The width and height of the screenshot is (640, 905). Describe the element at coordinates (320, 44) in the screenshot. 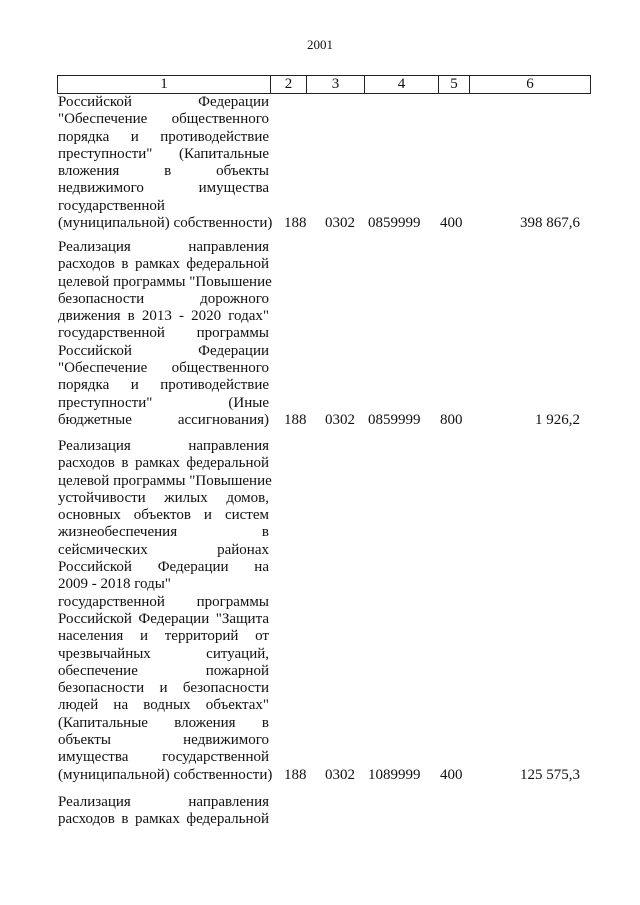

I see `page-number: 2001` at that location.